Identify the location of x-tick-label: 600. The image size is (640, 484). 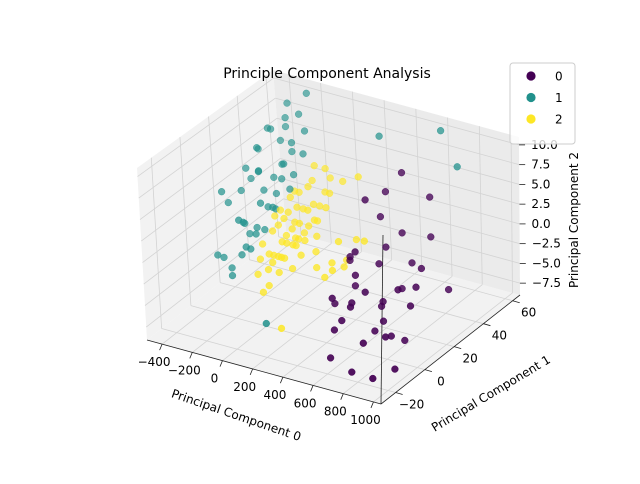
(305, 403).